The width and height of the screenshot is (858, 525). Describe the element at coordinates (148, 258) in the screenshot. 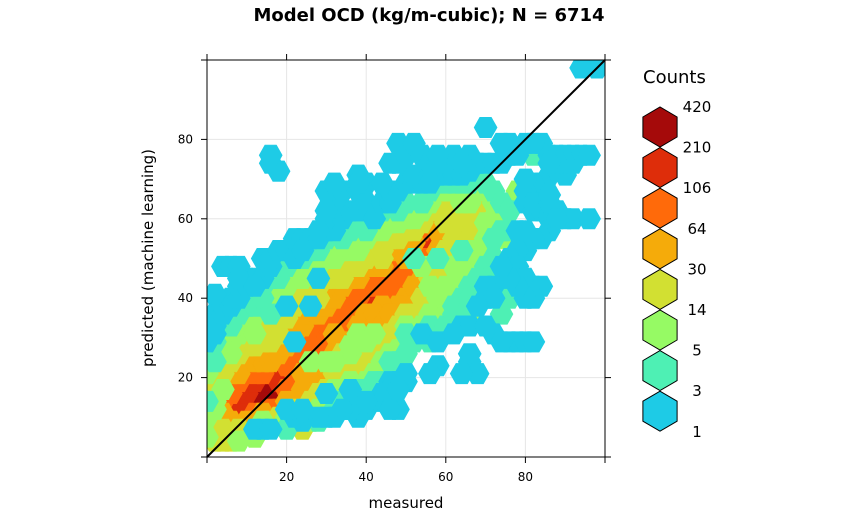

I see `y-axis-label: predicted (machine learning)` at that location.